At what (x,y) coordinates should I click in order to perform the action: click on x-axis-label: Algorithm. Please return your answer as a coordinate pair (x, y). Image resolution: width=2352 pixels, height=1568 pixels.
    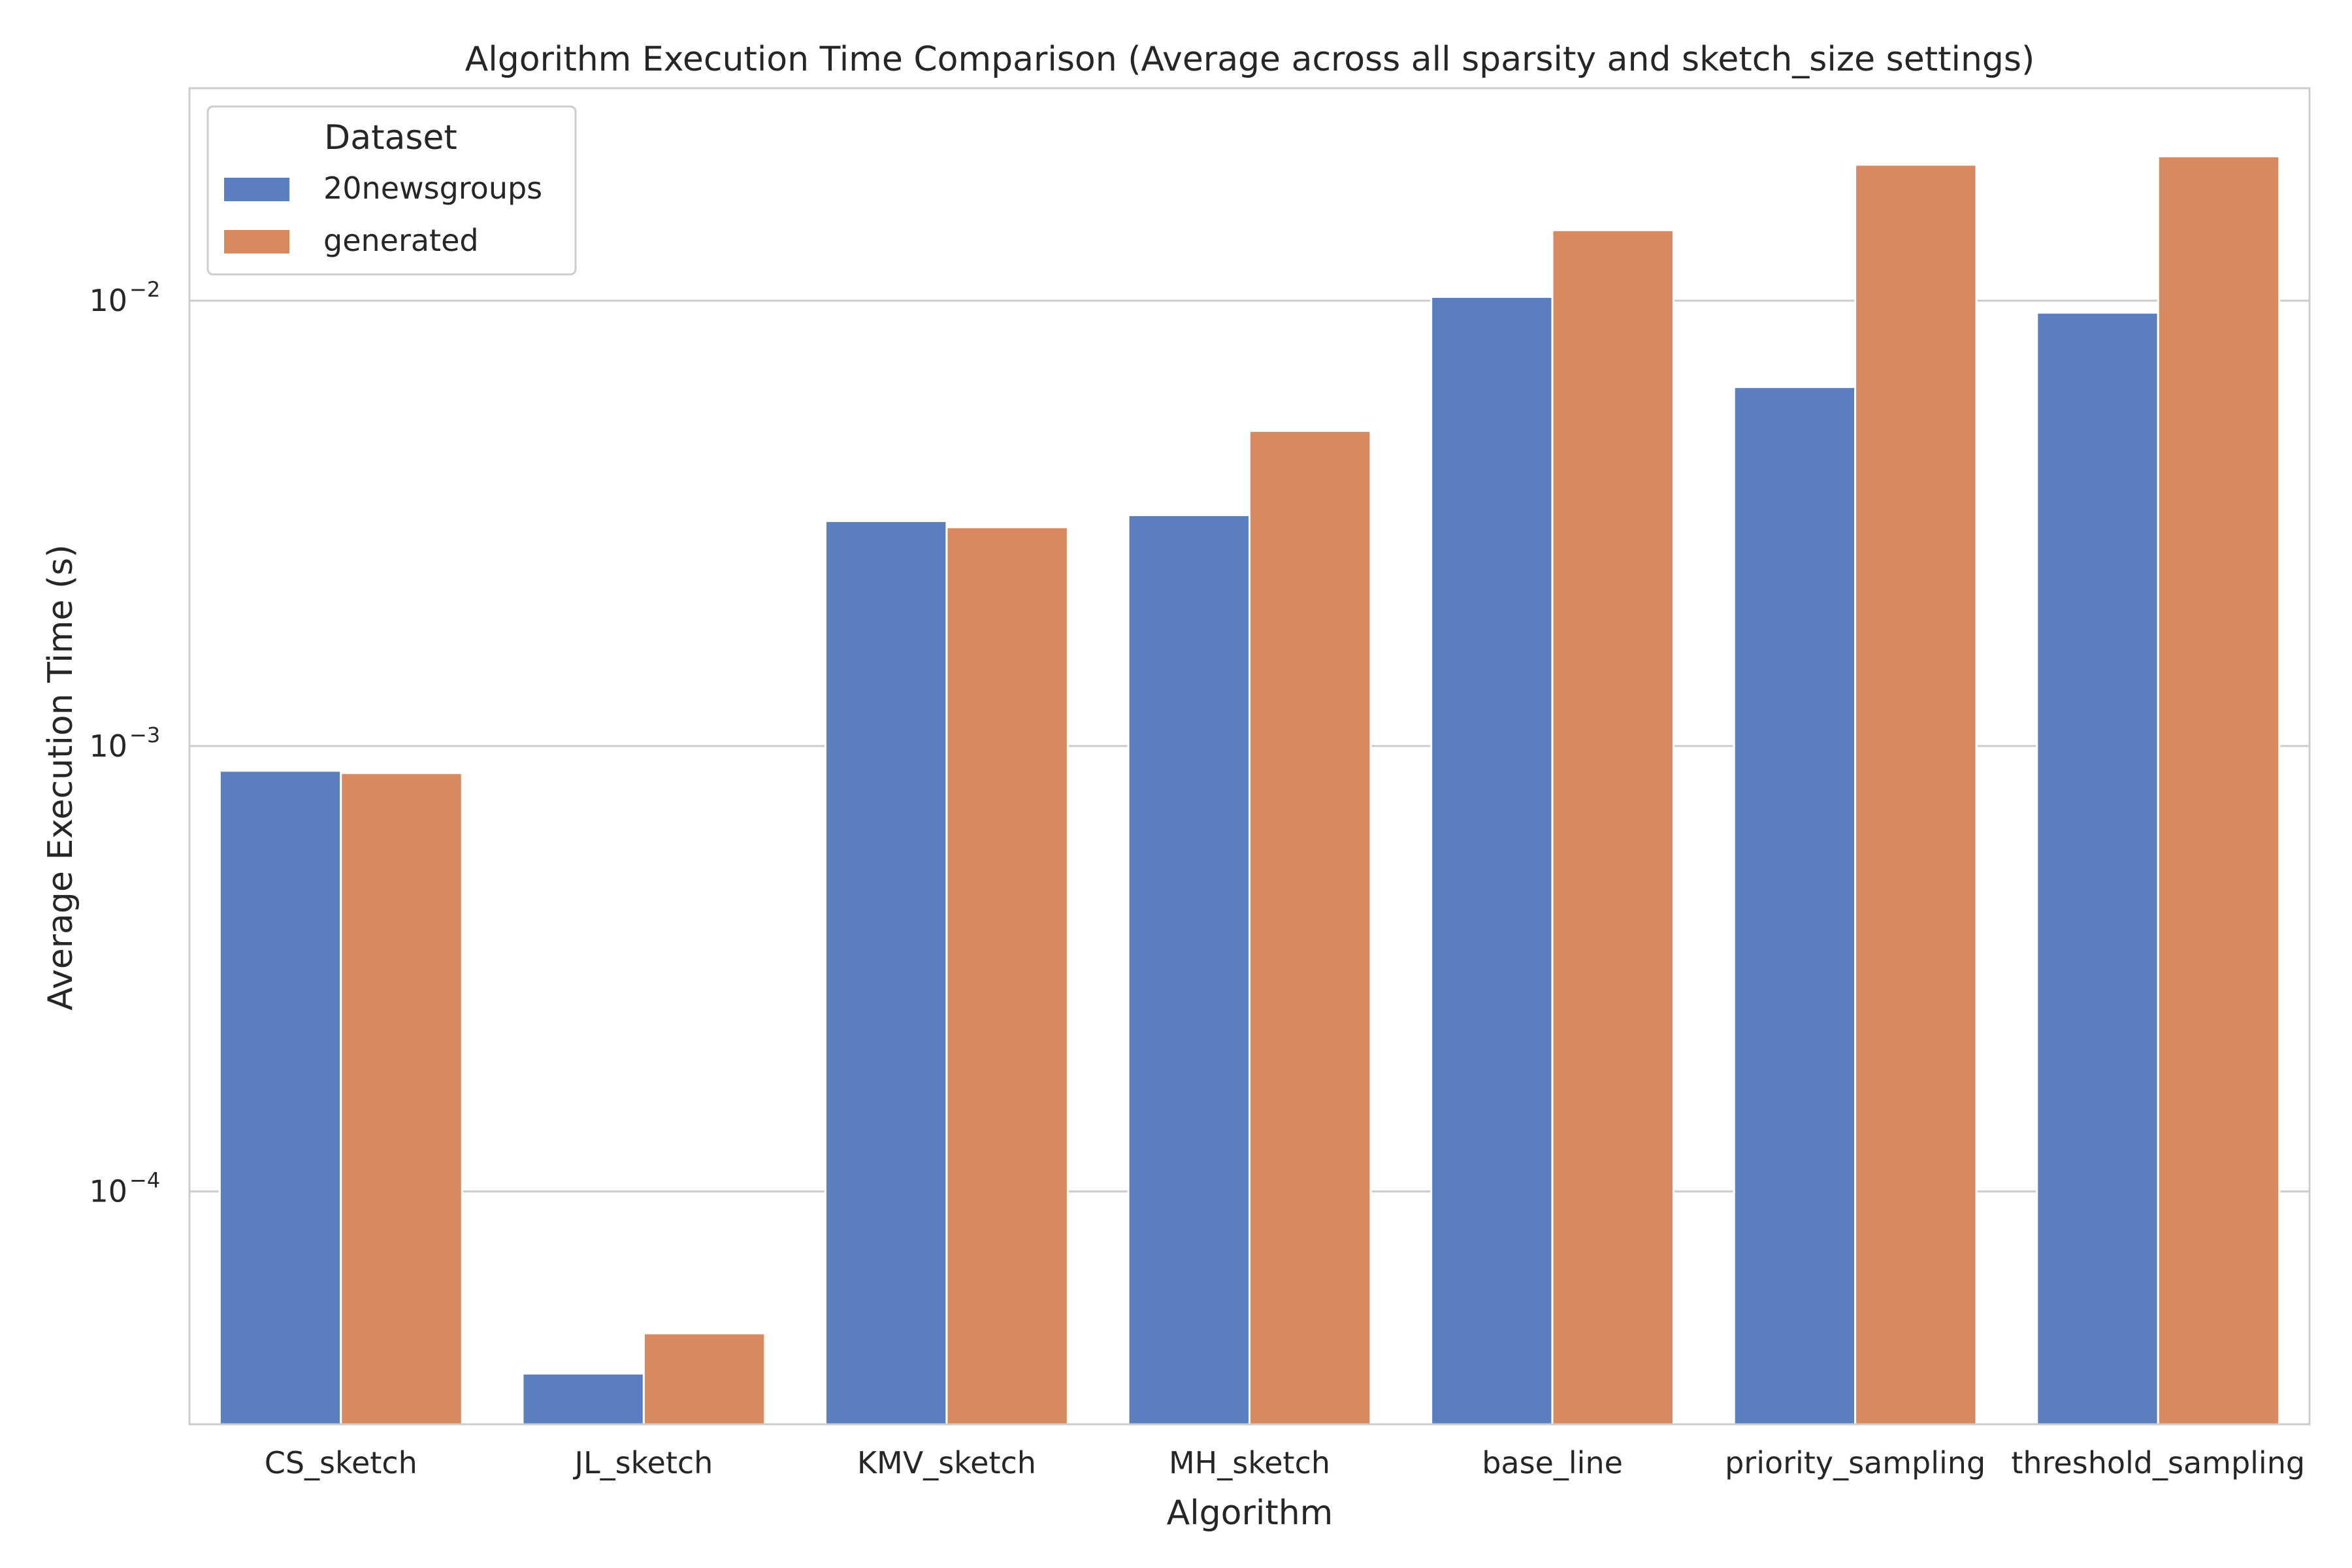
    Looking at the image, I should click on (1250, 1513).